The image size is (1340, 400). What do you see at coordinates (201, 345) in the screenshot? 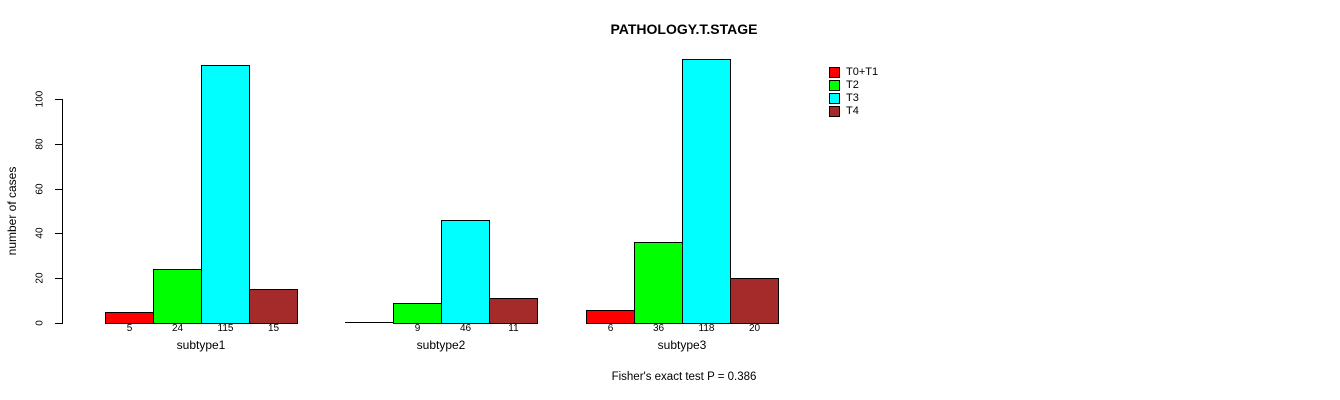
I see `x-category-label: subtype1` at bounding box center [201, 345].